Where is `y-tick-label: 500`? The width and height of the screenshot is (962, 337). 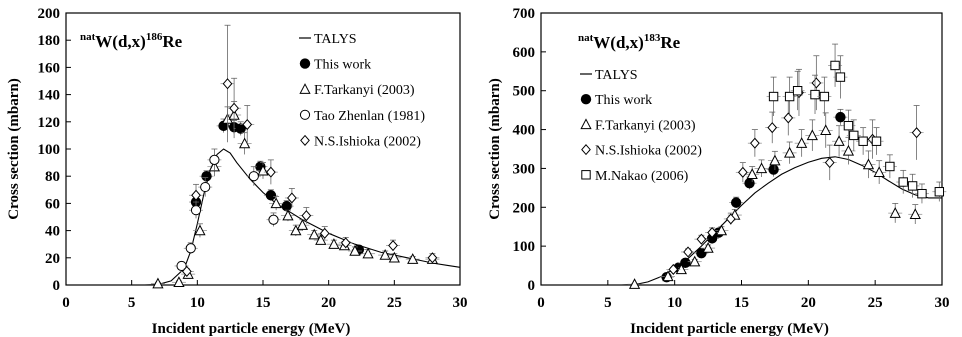 y-tick-label: 500 is located at coordinates (524, 92).